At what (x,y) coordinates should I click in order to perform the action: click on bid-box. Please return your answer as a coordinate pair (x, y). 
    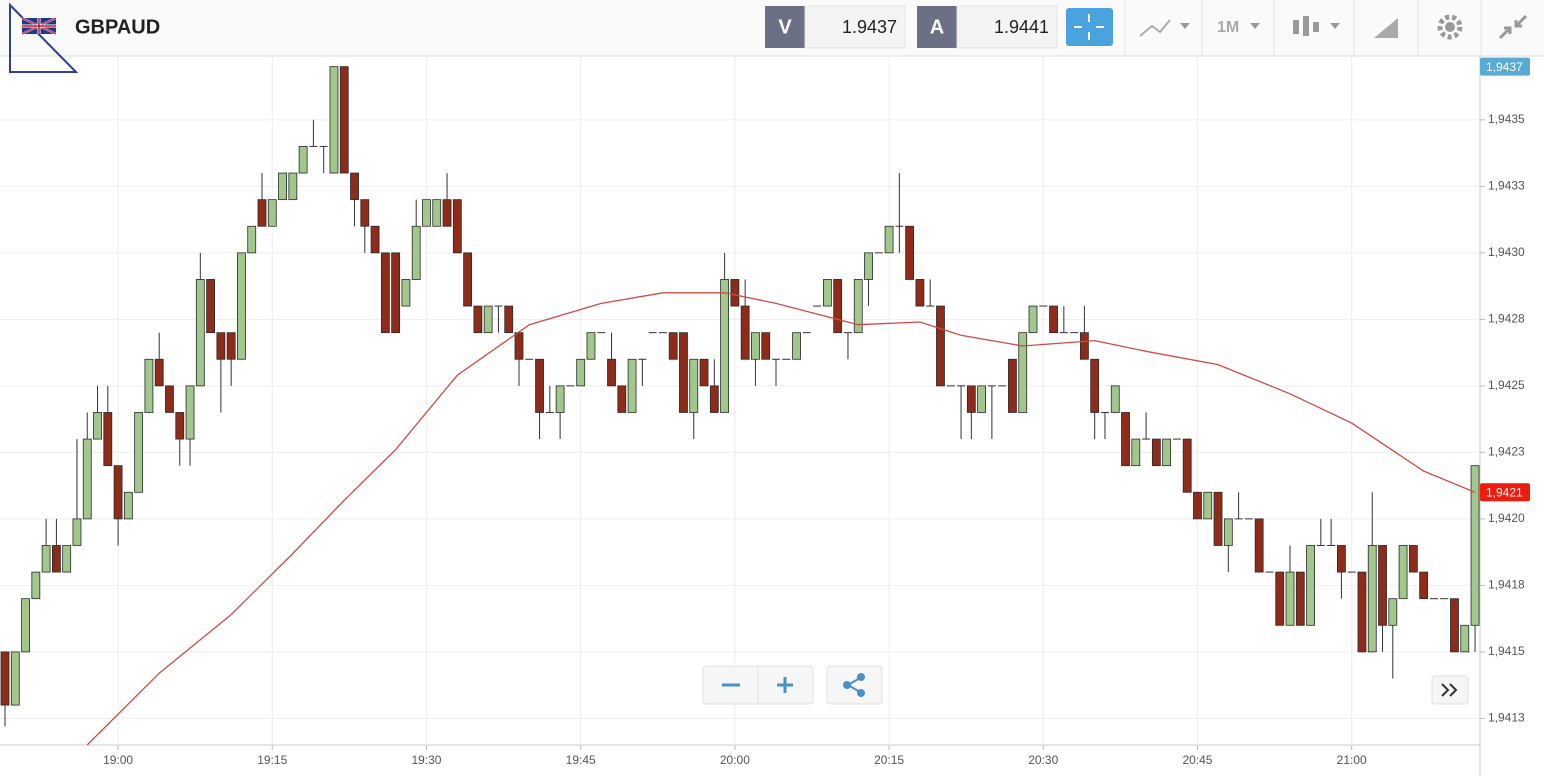
    Looking at the image, I should click on (855, 27).